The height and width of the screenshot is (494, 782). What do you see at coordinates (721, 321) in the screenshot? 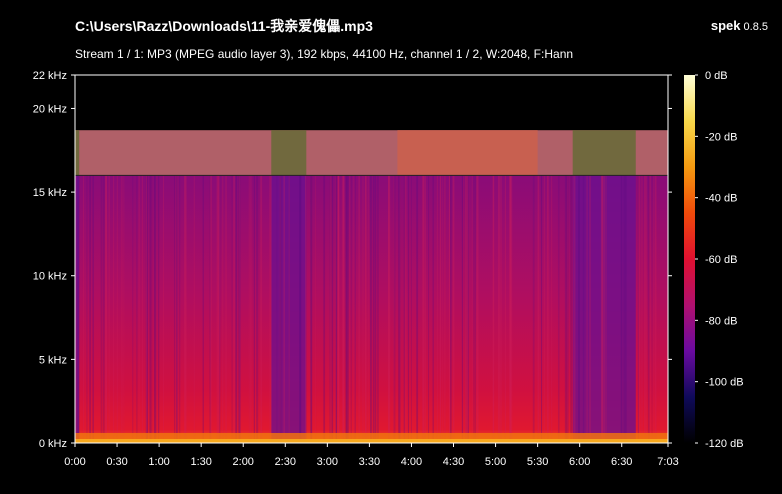
I see `db-tick-label: -80 dB` at bounding box center [721, 321].